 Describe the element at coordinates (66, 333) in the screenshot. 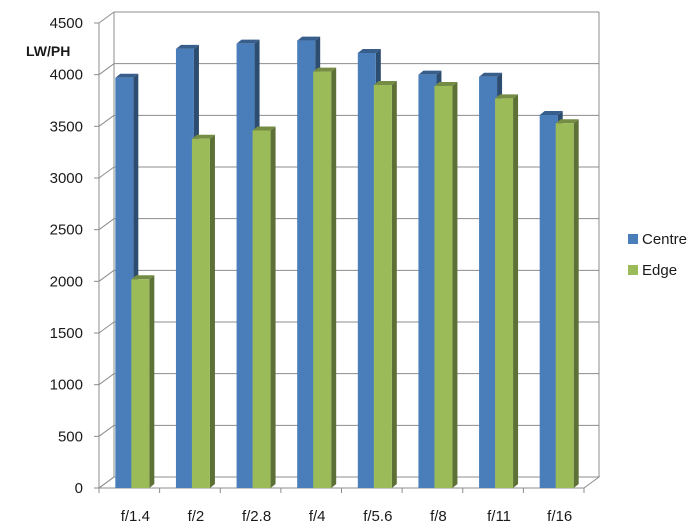

I see `y-tick-label: 1500` at that location.